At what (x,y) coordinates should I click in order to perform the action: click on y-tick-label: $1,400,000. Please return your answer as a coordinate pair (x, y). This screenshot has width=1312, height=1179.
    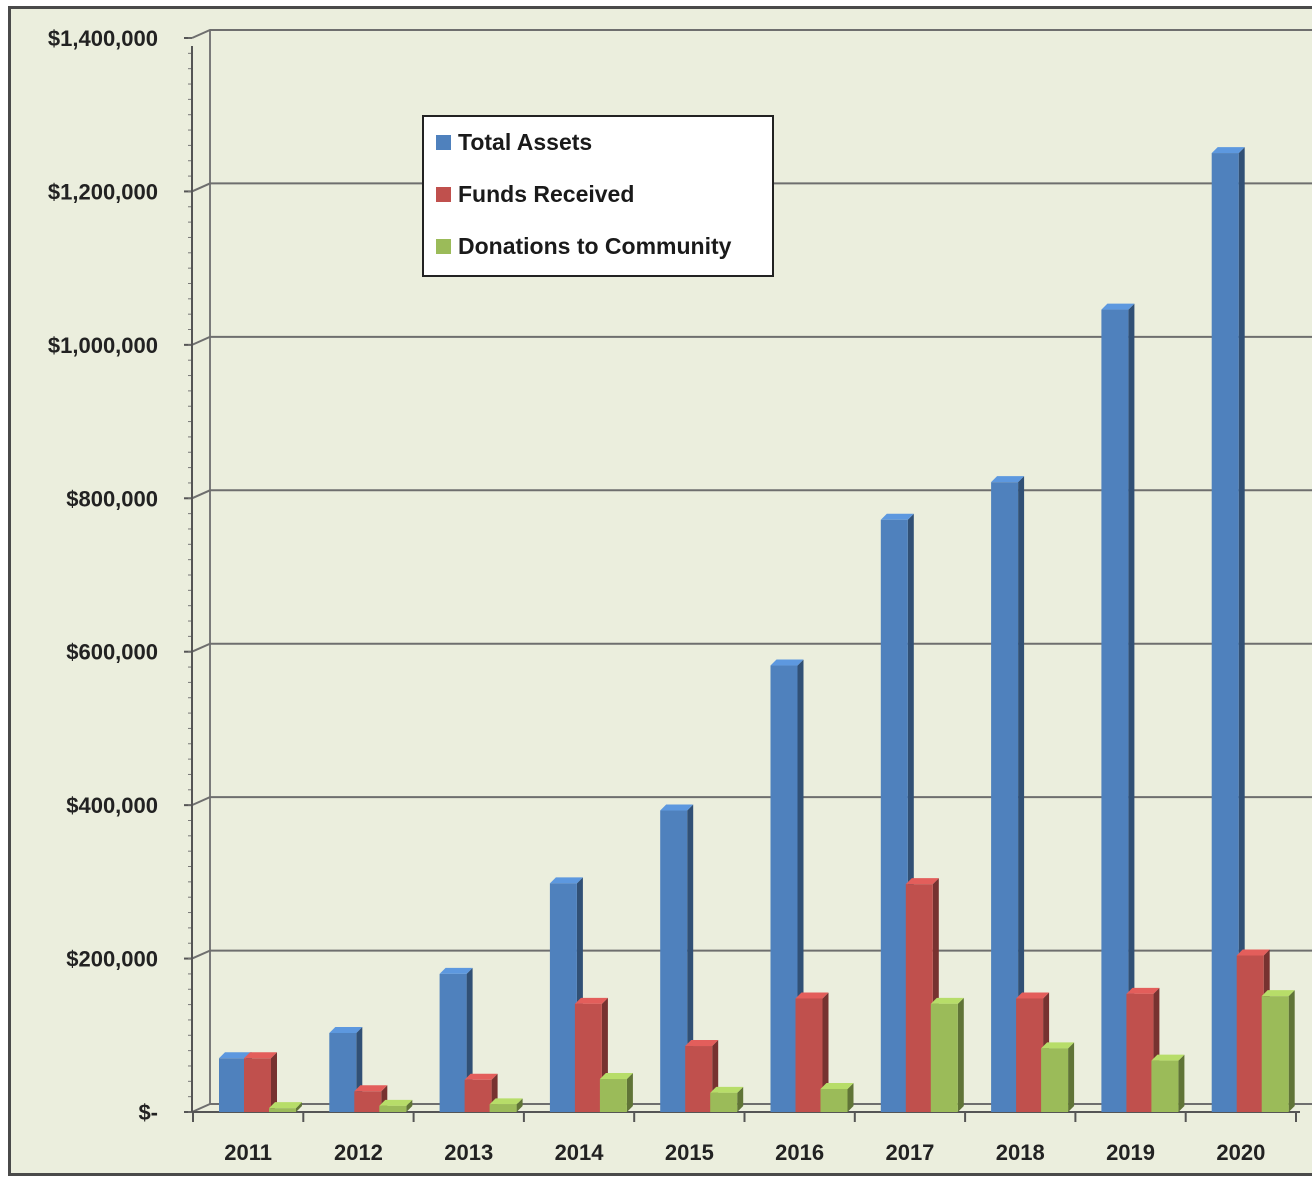
    Looking at the image, I should click on (103, 38).